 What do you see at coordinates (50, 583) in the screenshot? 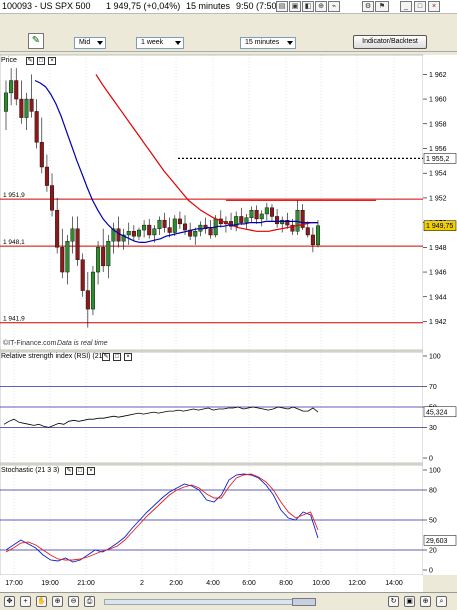
I see `x-tick-label: 19:00` at bounding box center [50, 583].